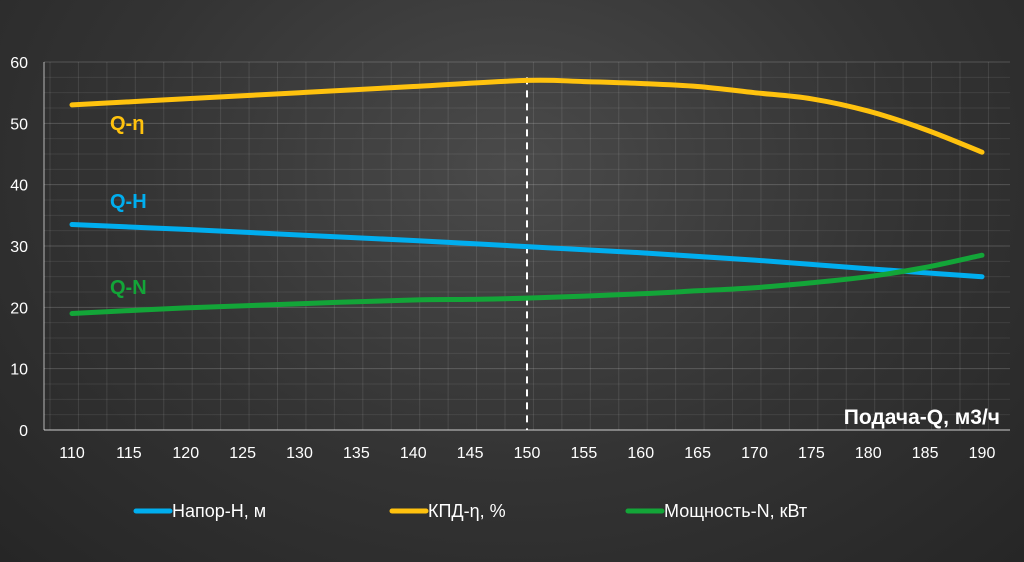 The width and height of the screenshot is (1024, 562). I want to click on y-tick-label: 40, so click(19, 186).